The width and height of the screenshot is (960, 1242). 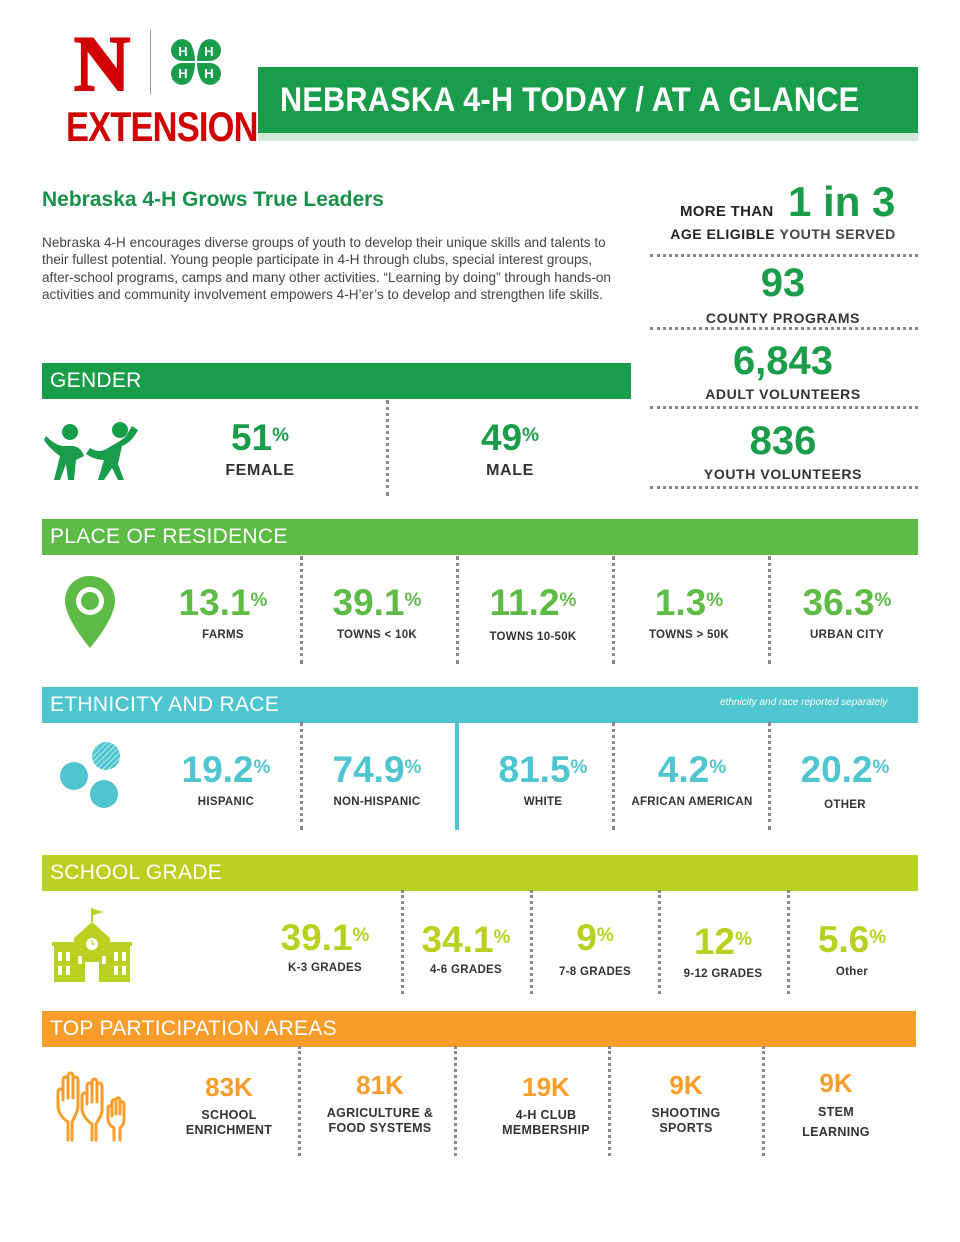 I want to click on residence-item: 39.1% TOWNS < 10K, so click(x=377, y=612).